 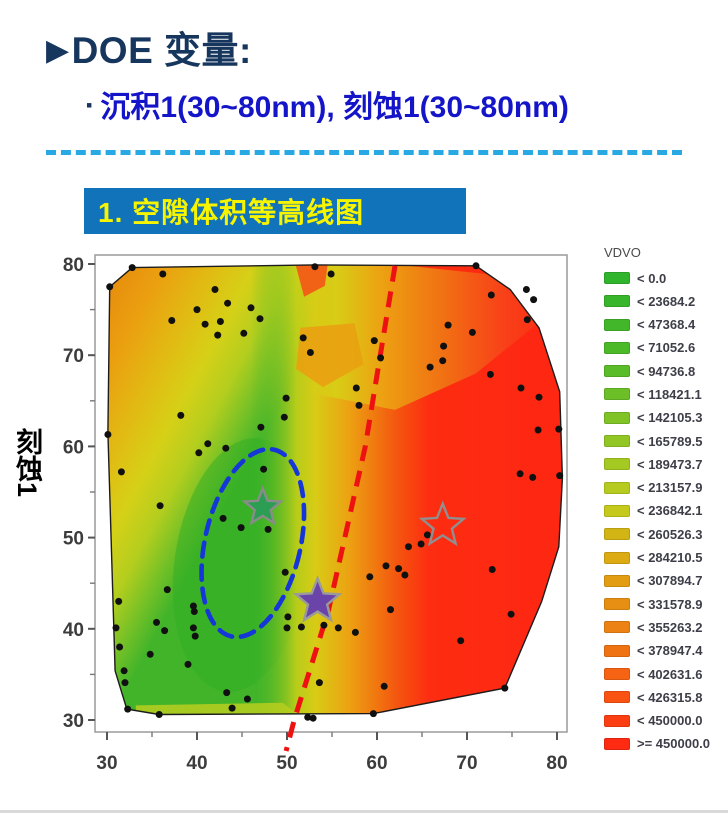 What do you see at coordinates (622, 252) in the screenshot?
I see `legend-title: VDVO` at bounding box center [622, 252].